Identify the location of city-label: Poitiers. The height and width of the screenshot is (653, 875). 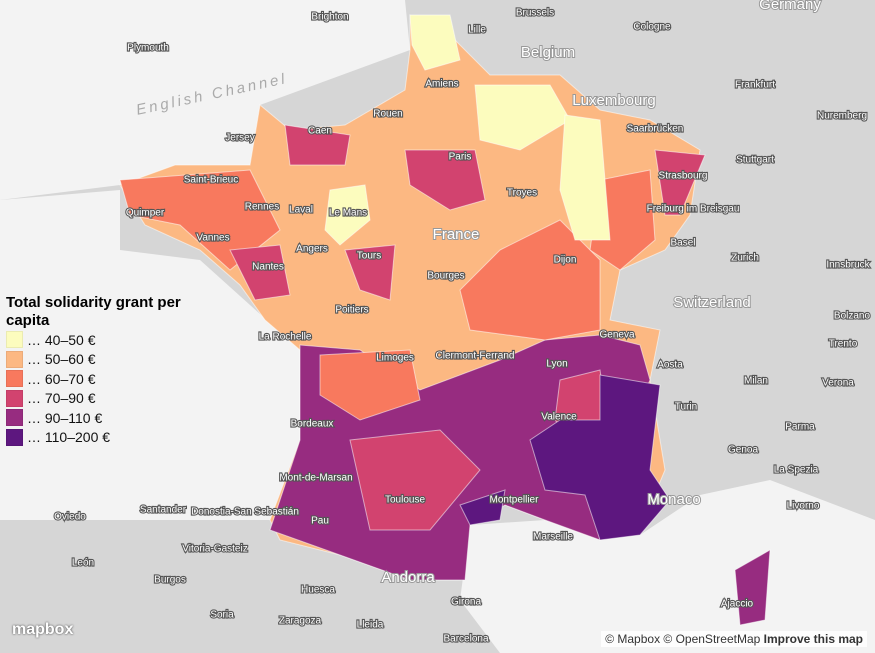
(351, 310).